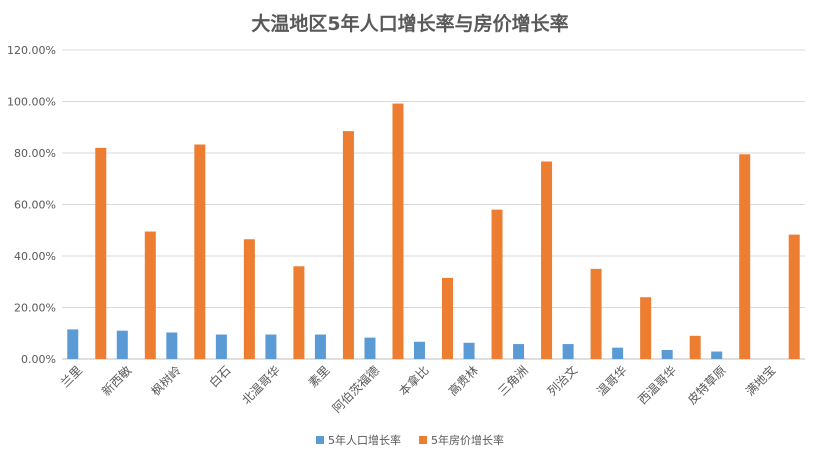  What do you see at coordinates (319, 376) in the screenshot?
I see `x-tick-label: 素里` at bounding box center [319, 376].